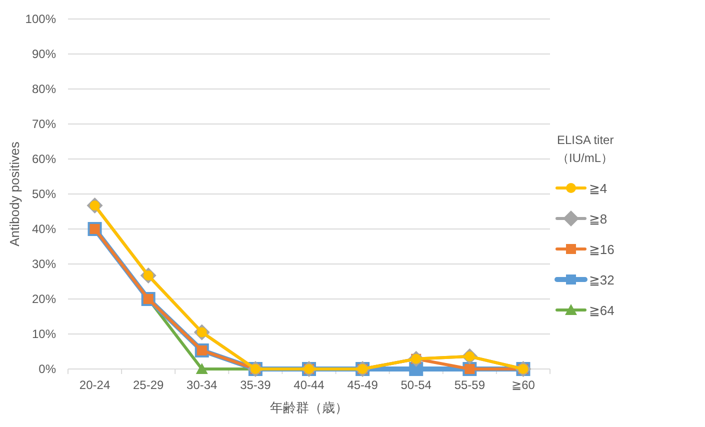 Image resolution: width=705 pixels, height=427 pixels. Describe the element at coordinates (44, 54) in the screenshot. I see `y-tick-label: 90%` at that location.